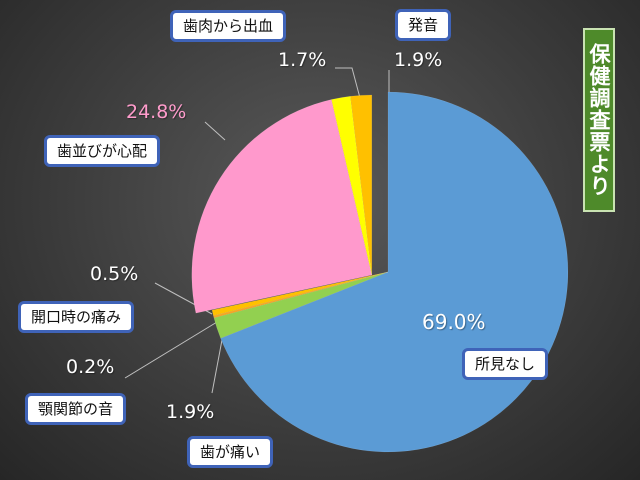  What do you see at coordinates (217, 366) in the screenshot?
I see `leader-line-haitai` at bounding box center [217, 366].